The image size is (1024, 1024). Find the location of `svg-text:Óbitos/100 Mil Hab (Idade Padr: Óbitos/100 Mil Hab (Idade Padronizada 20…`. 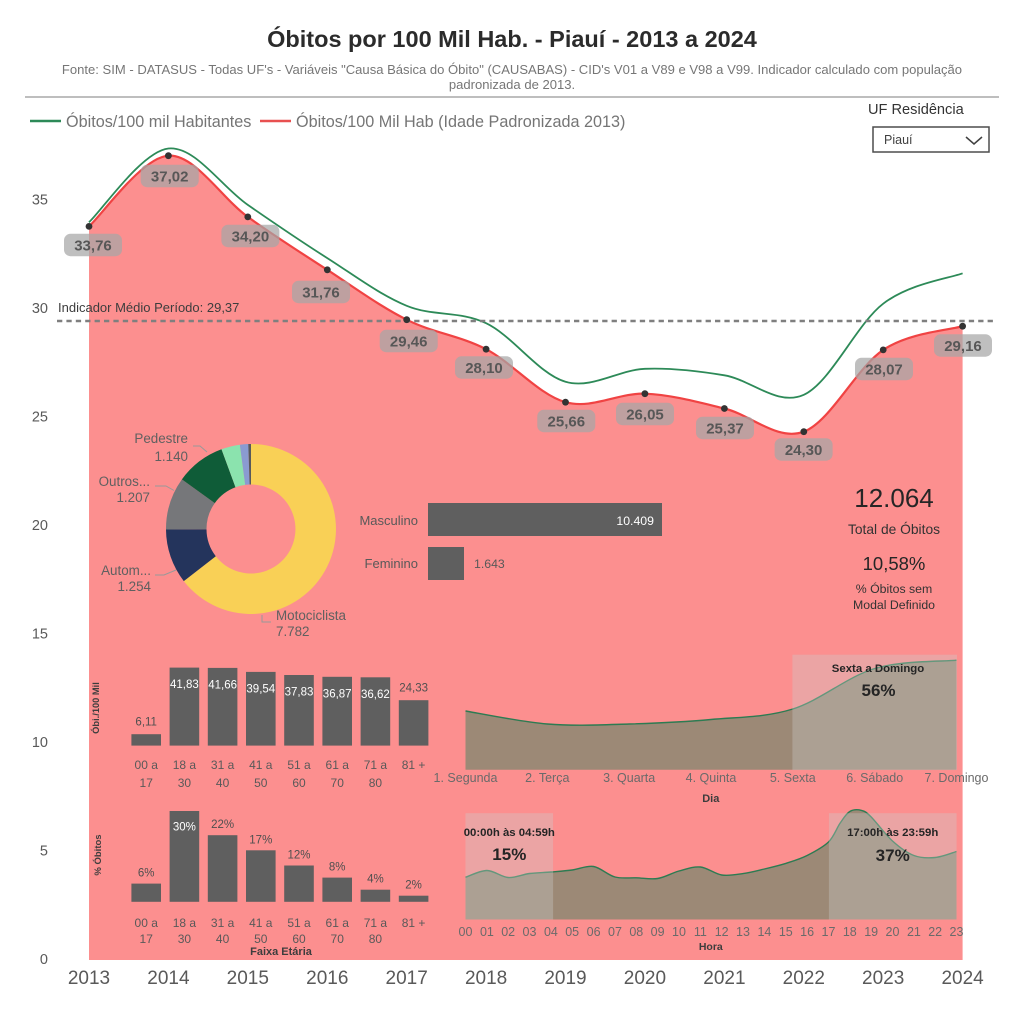

svg-text:Óbitos/100 Mil Hab (Idade Padr: Óbitos/100 Mil Hab (Idade Padronizada 20… is located at coordinates (460, 121).